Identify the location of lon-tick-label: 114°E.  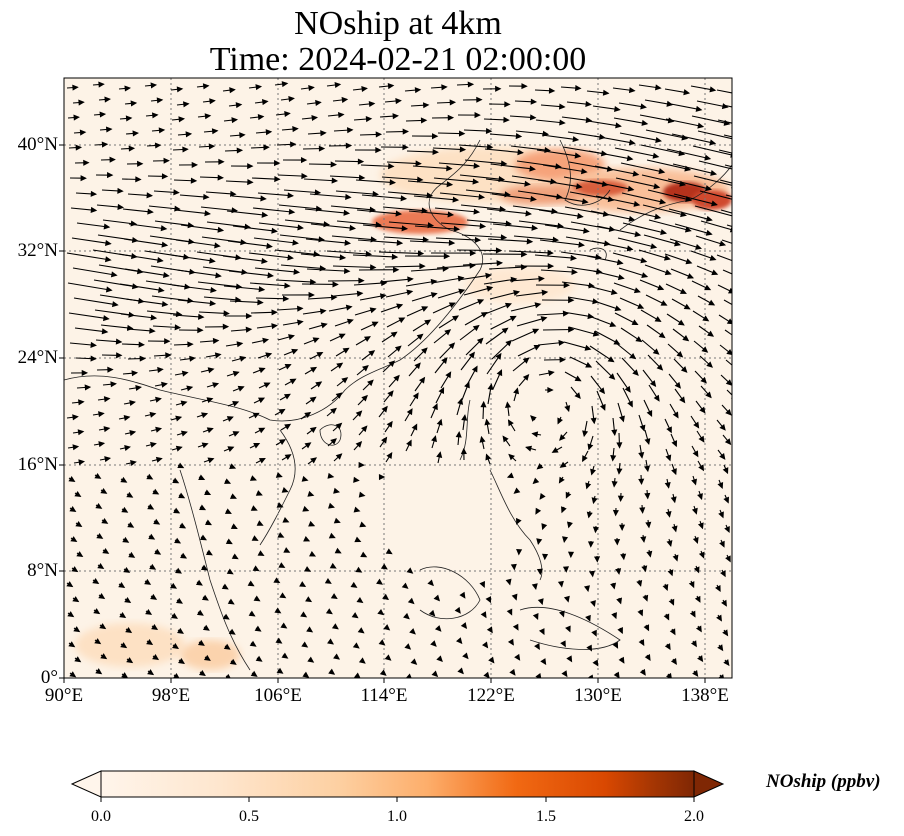
(384, 695).